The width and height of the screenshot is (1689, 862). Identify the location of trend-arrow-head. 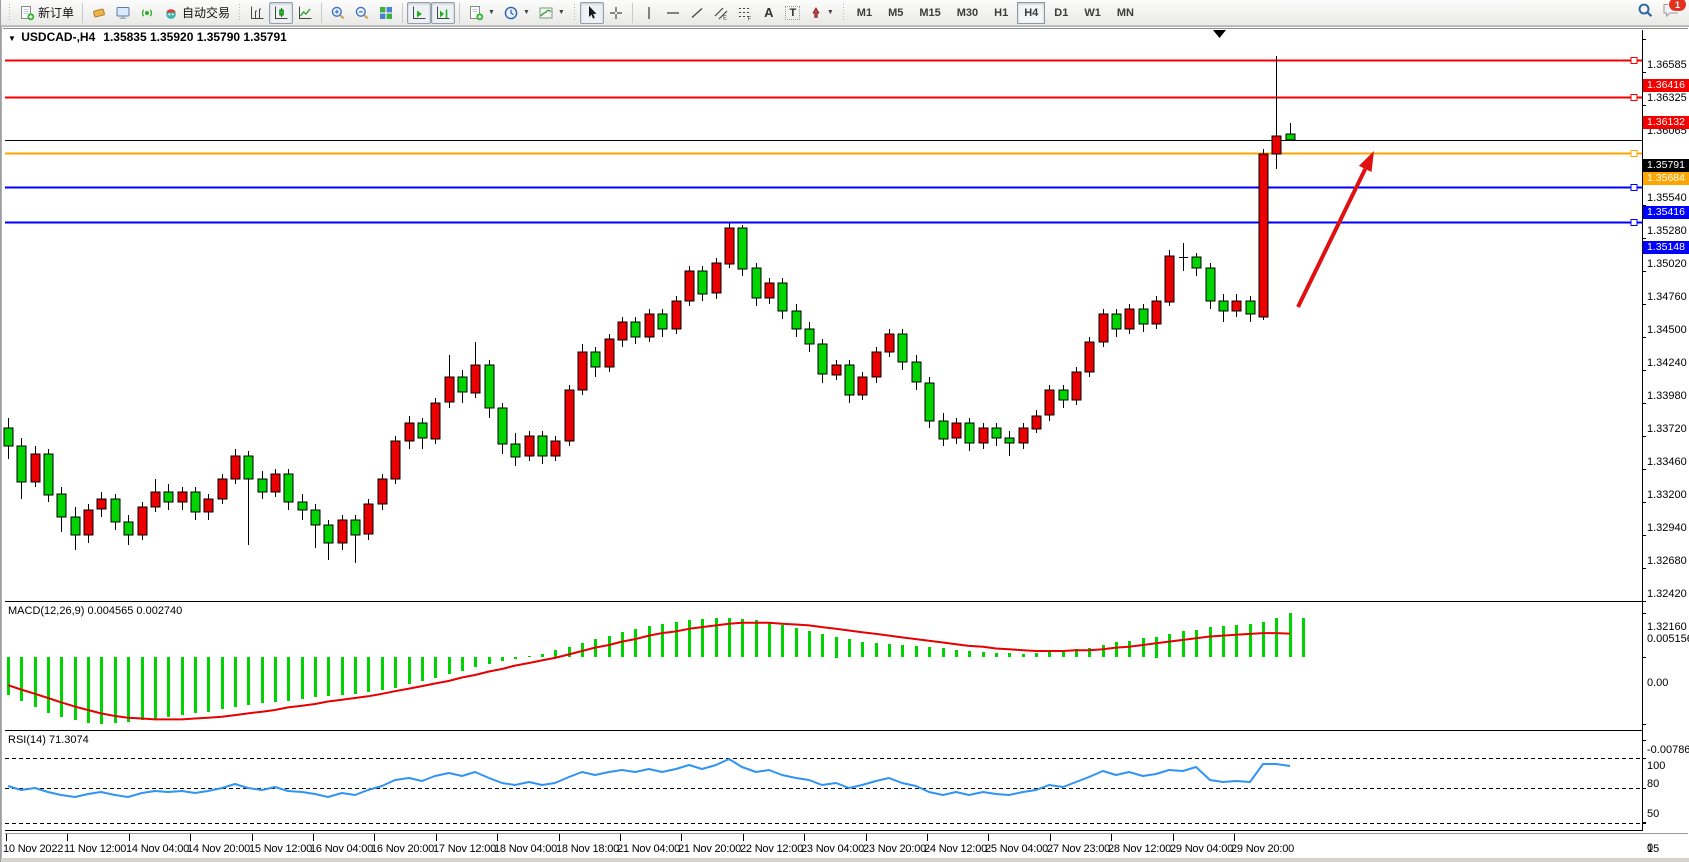
(1366, 161).